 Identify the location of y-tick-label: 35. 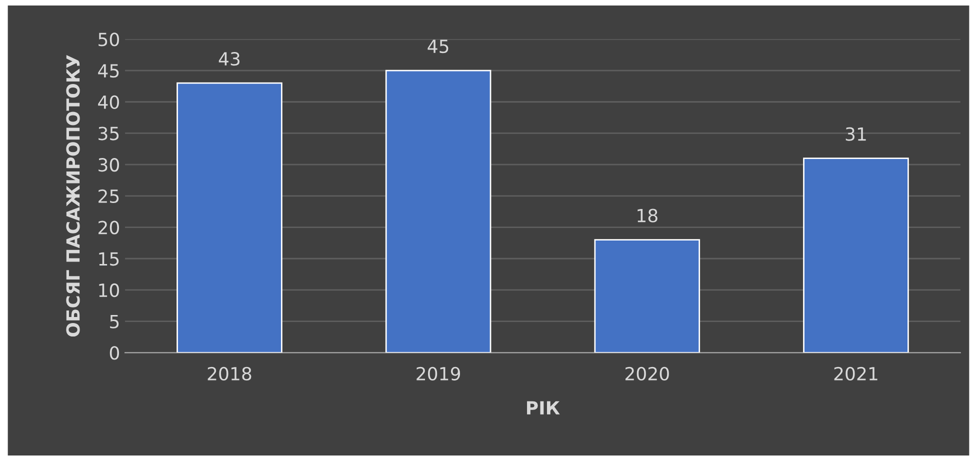
(108, 133).